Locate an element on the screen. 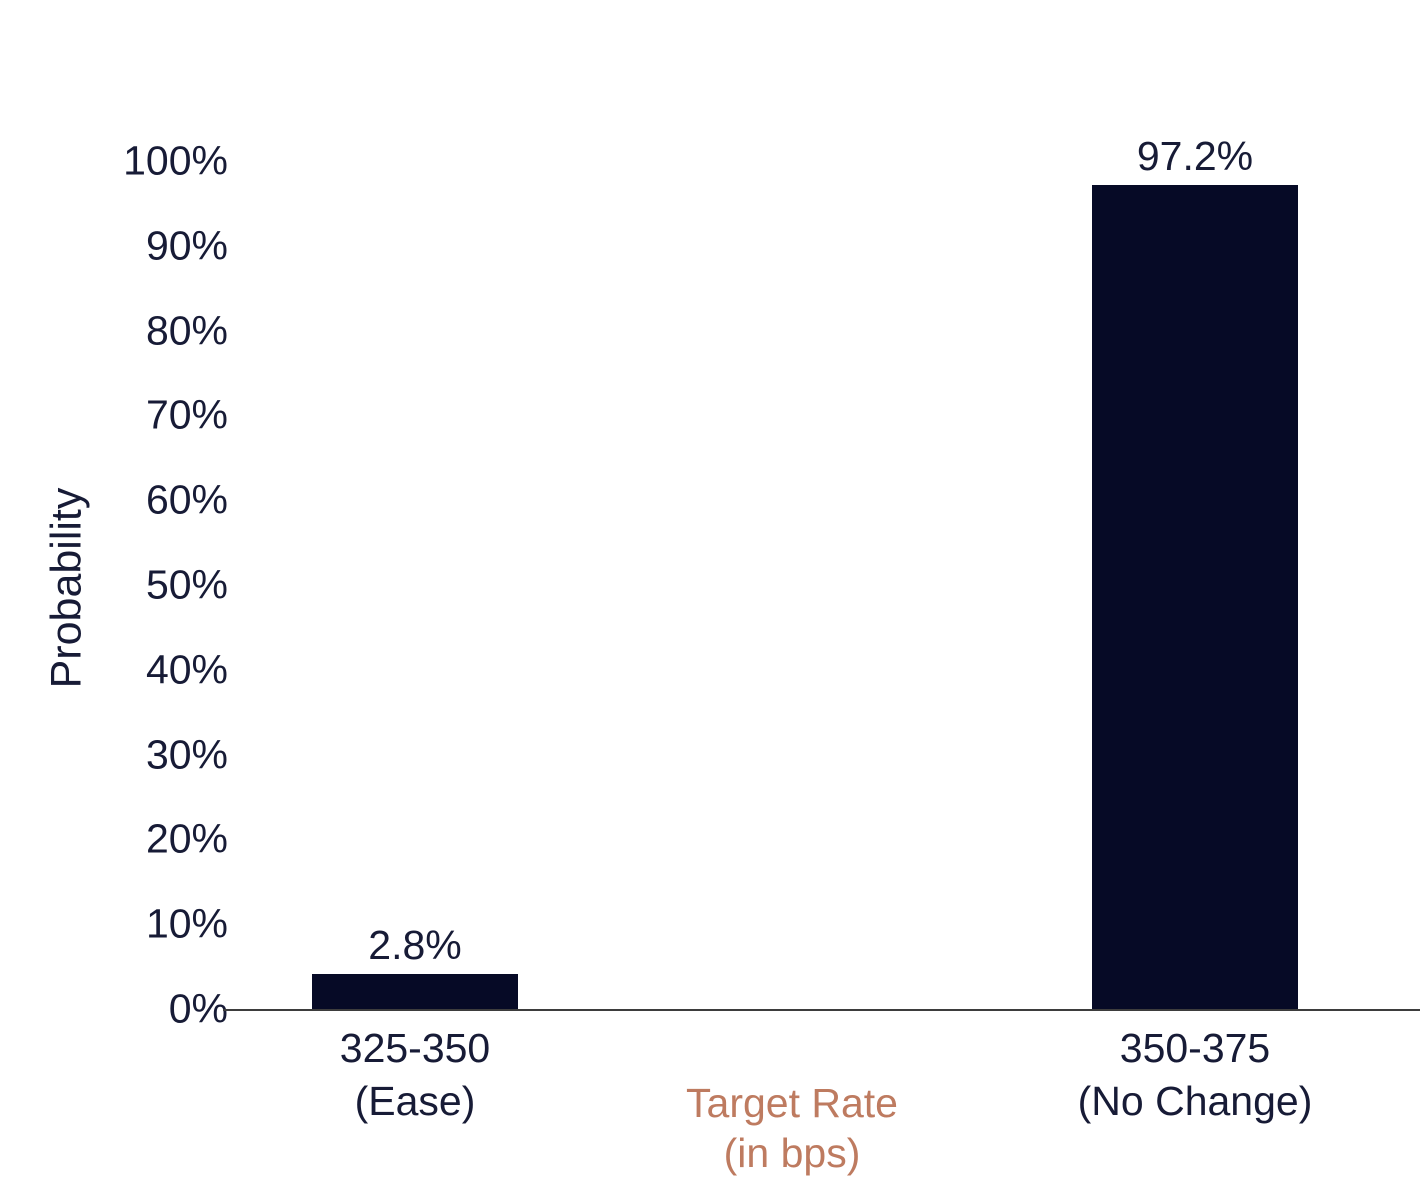  x-category-label: 350-375 (No Change) is located at coordinates (1192, 1075).